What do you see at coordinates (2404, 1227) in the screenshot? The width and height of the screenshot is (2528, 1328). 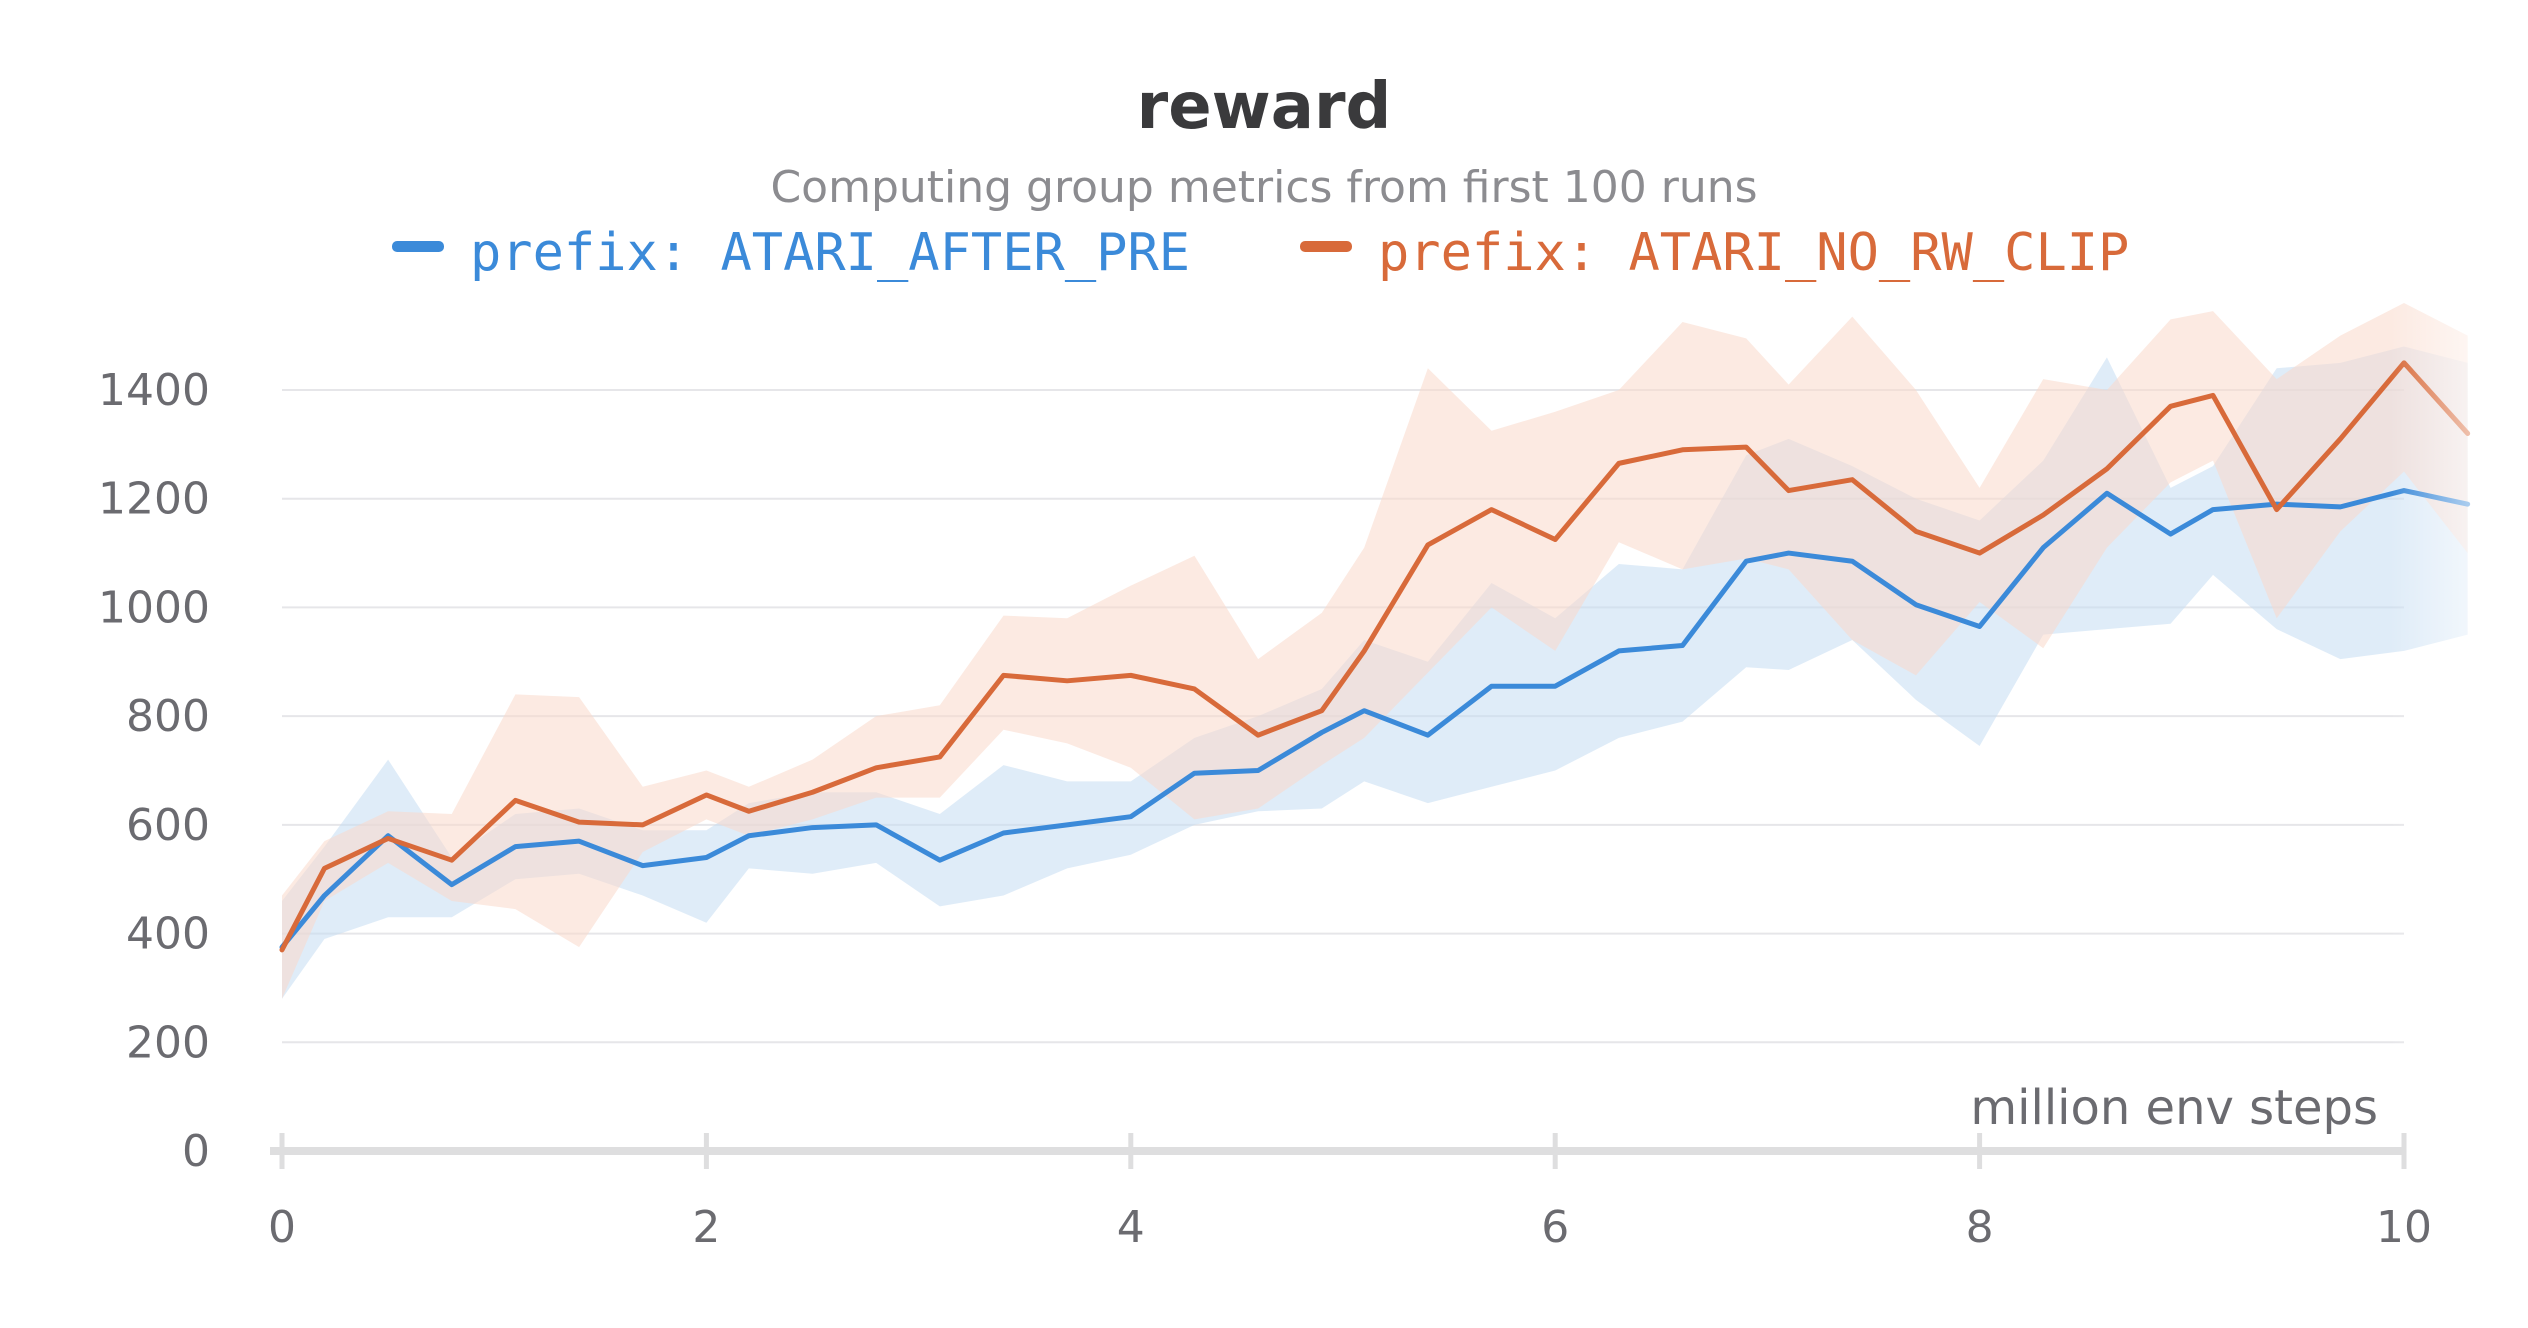 I see `x-tick-label-10: 10` at bounding box center [2404, 1227].